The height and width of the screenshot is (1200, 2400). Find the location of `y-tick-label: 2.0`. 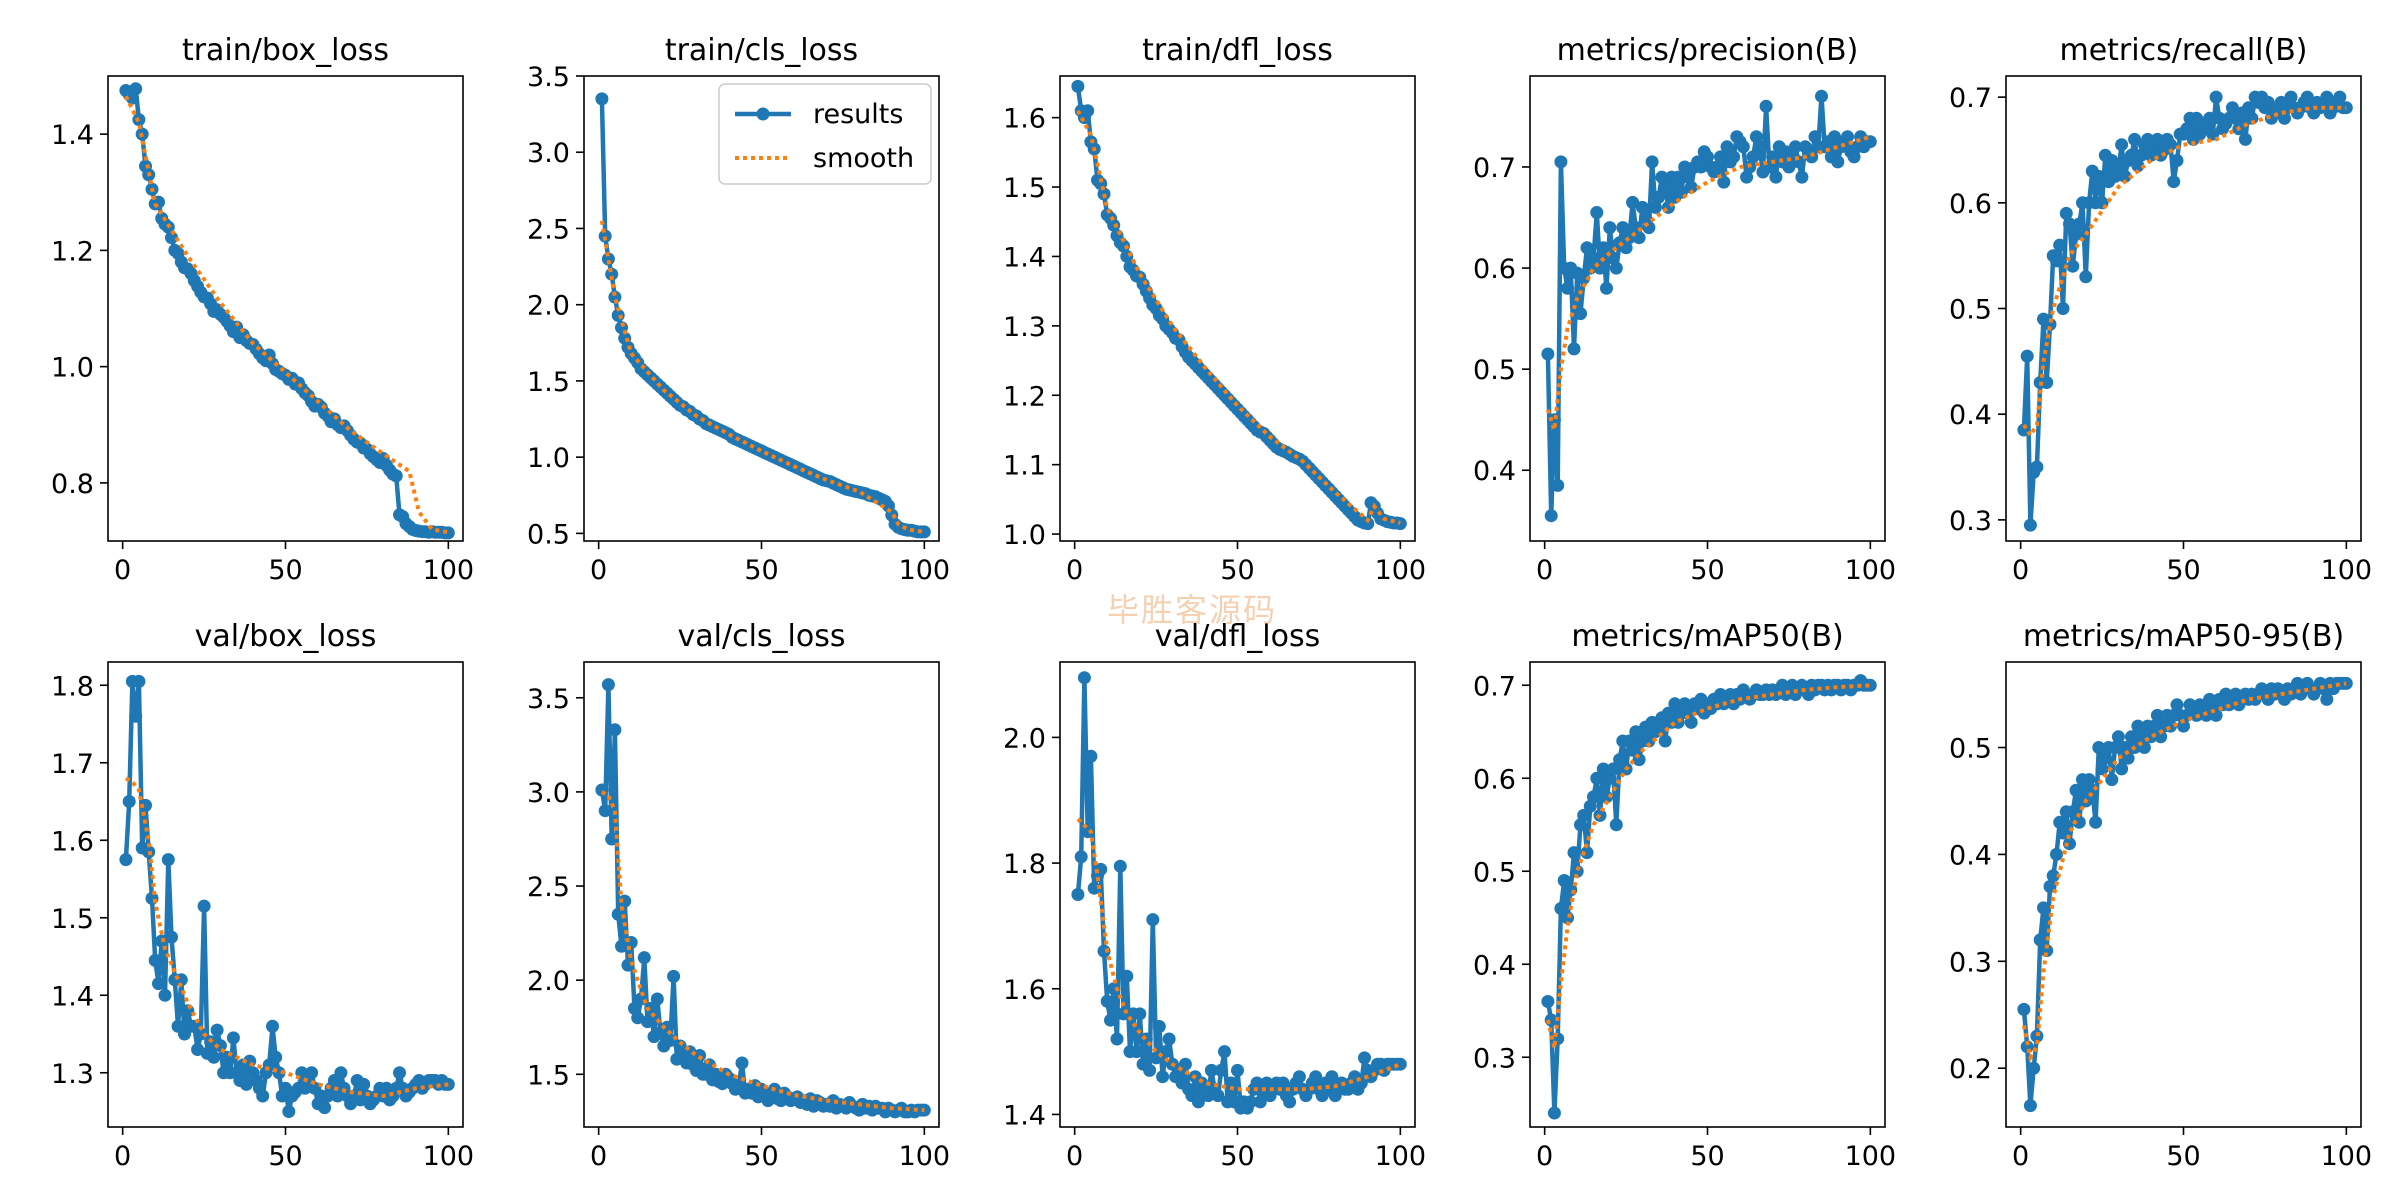

y-tick-label: 2.0 is located at coordinates (548, 306).